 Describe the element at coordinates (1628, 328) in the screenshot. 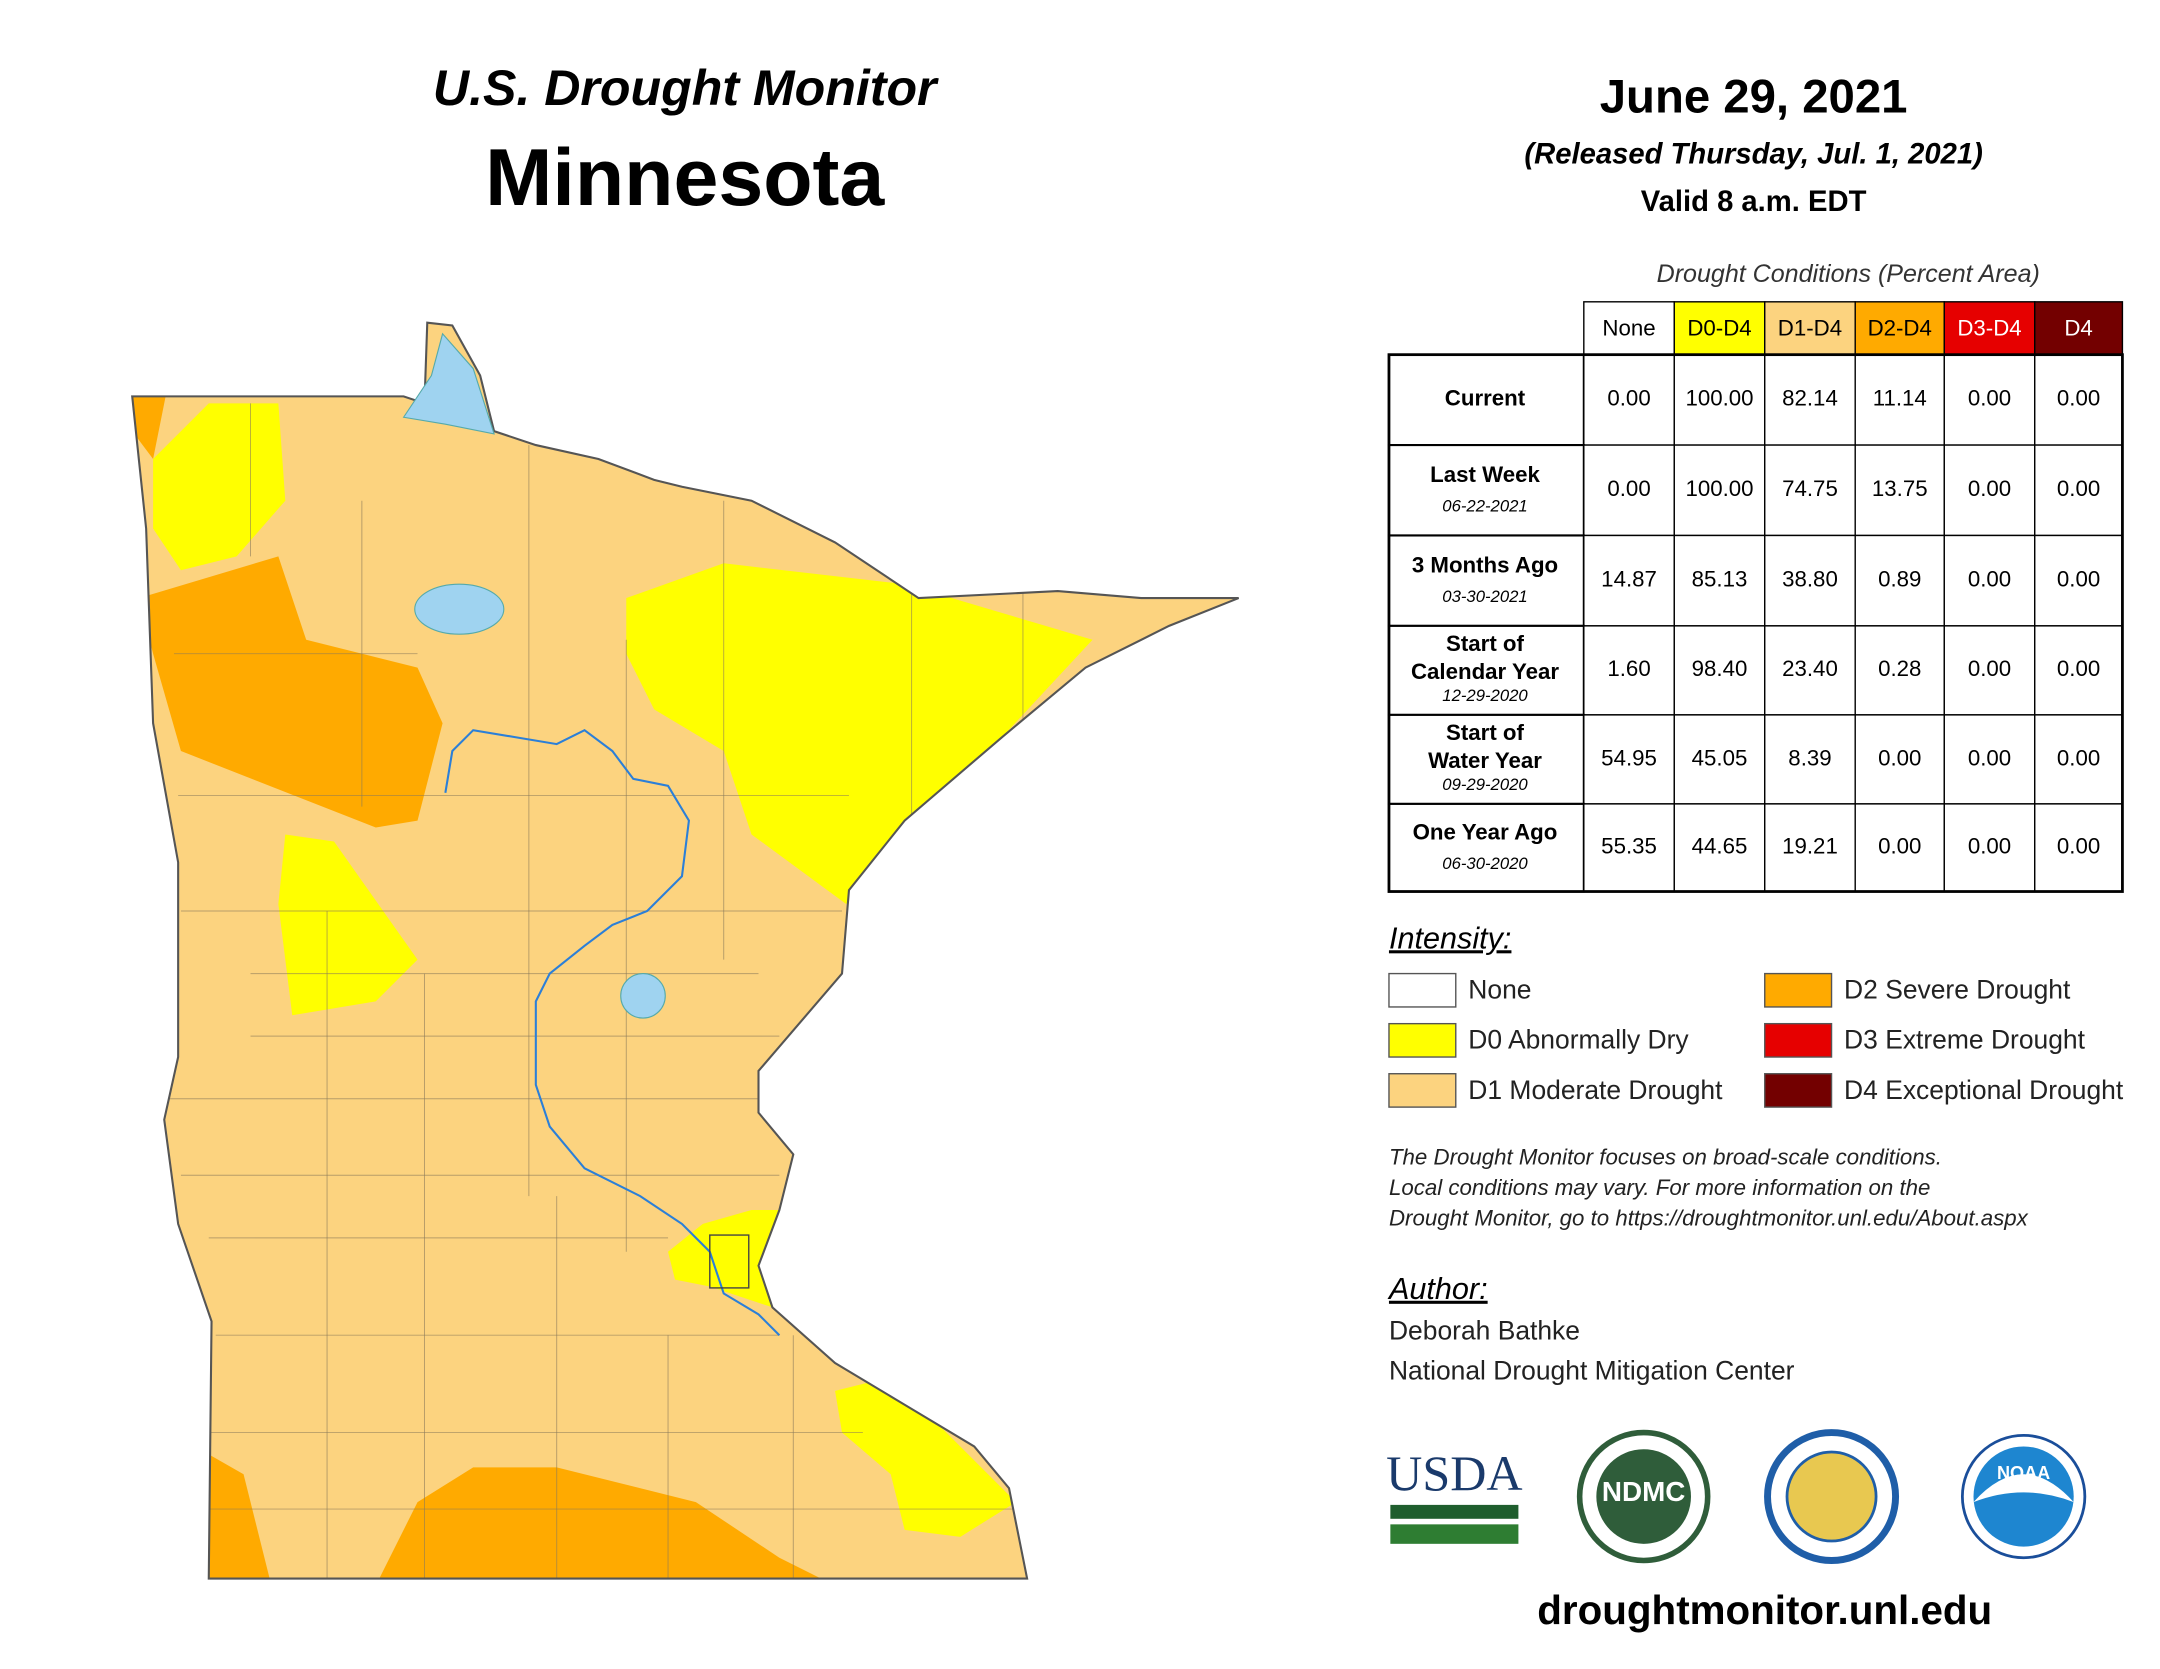

I see `column-header: None` at that location.